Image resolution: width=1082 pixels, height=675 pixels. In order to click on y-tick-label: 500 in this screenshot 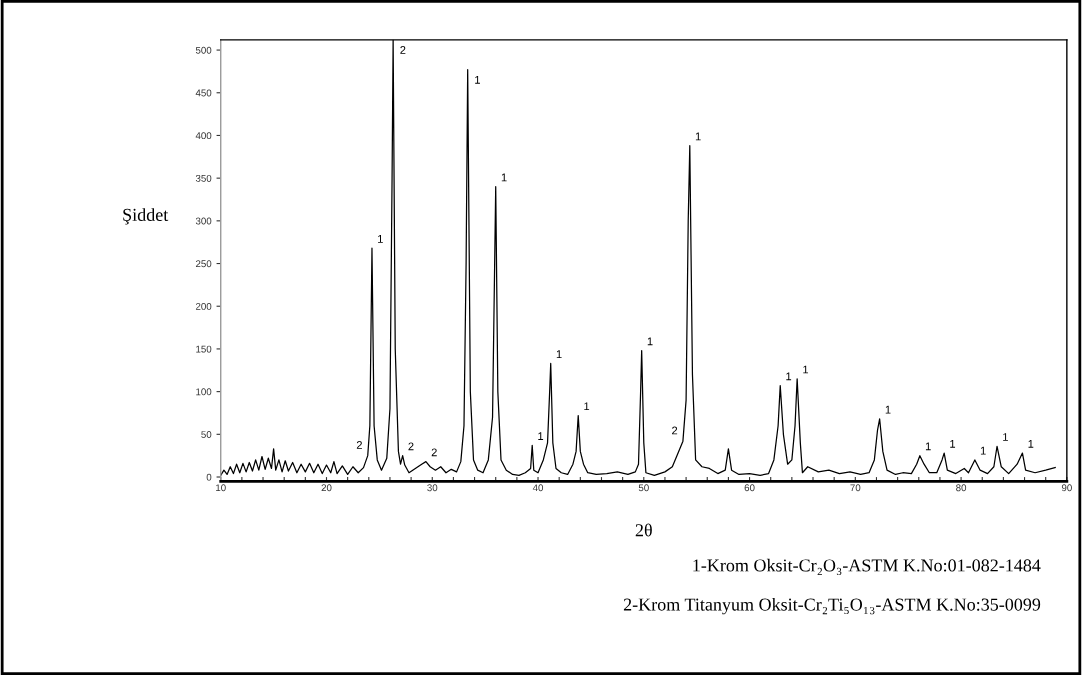, I will do `click(203, 50)`.